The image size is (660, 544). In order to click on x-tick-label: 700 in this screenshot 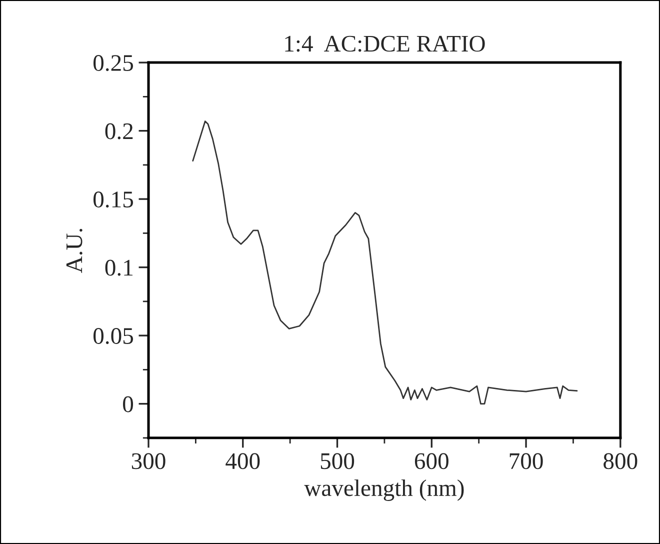, I will do `click(526, 461)`.